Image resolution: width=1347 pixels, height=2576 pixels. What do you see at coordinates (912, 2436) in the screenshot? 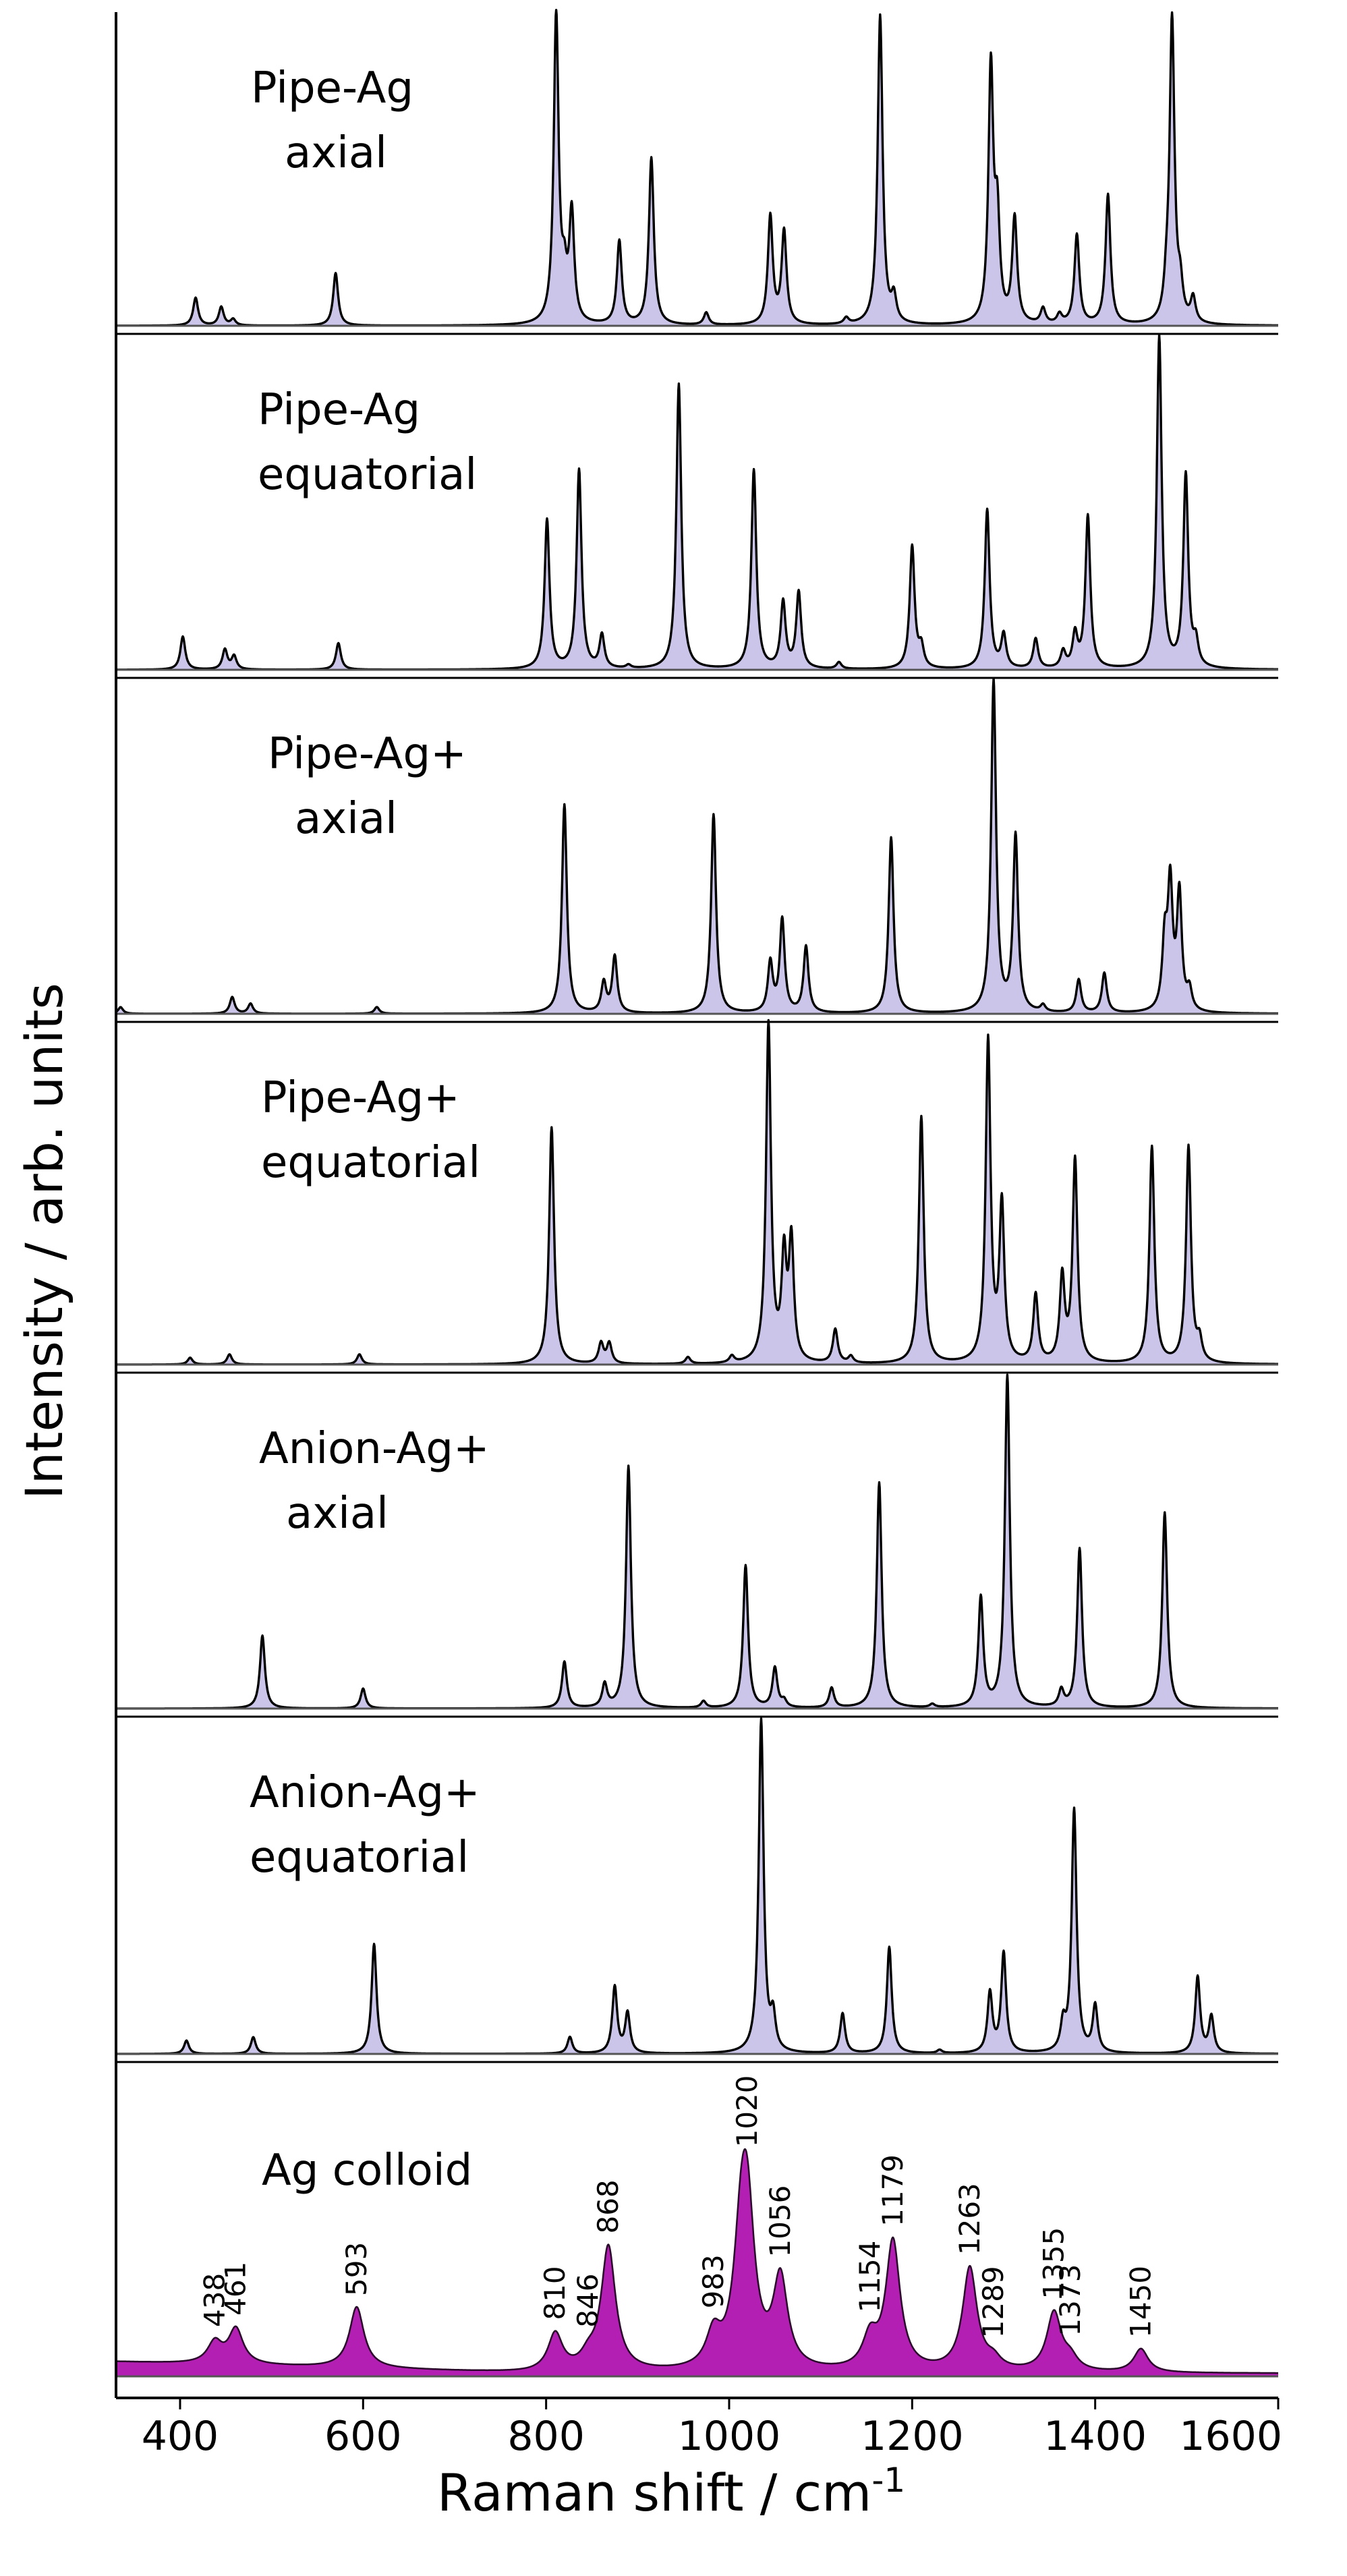
I see `x-tick-label: 1200` at bounding box center [912, 2436].